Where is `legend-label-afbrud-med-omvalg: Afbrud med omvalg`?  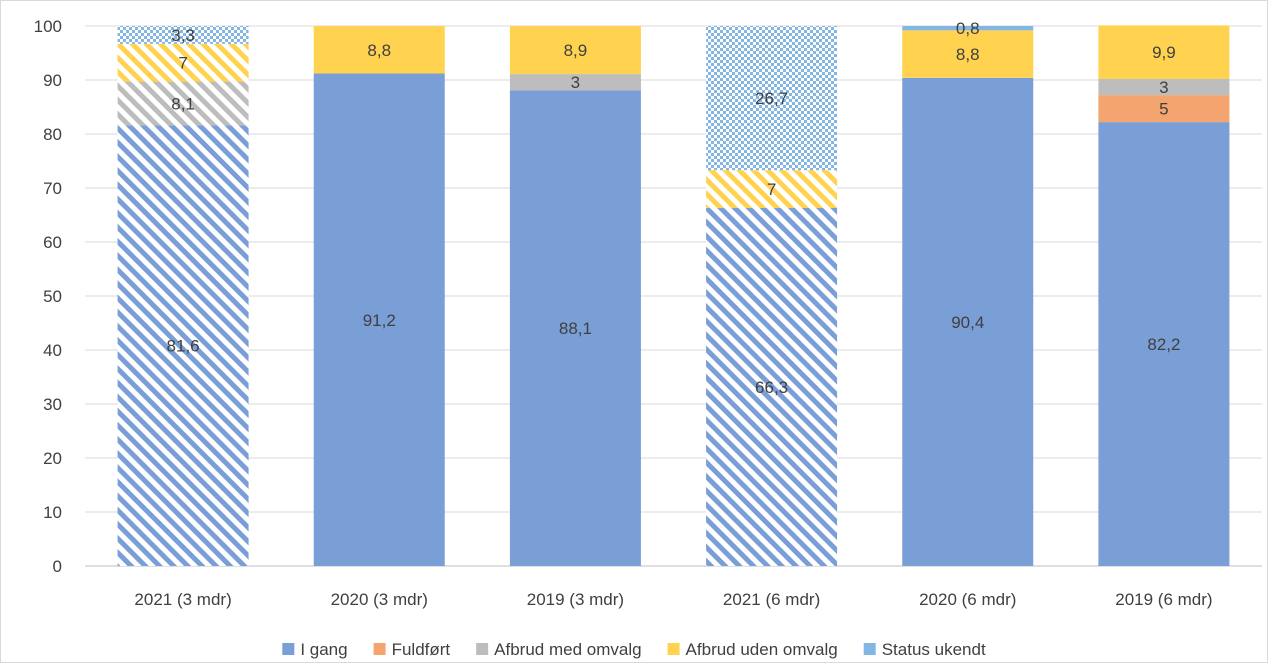
legend-label-afbrud-med-omvalg: Afbrud med omvalg is located at coordinates (567, 649).